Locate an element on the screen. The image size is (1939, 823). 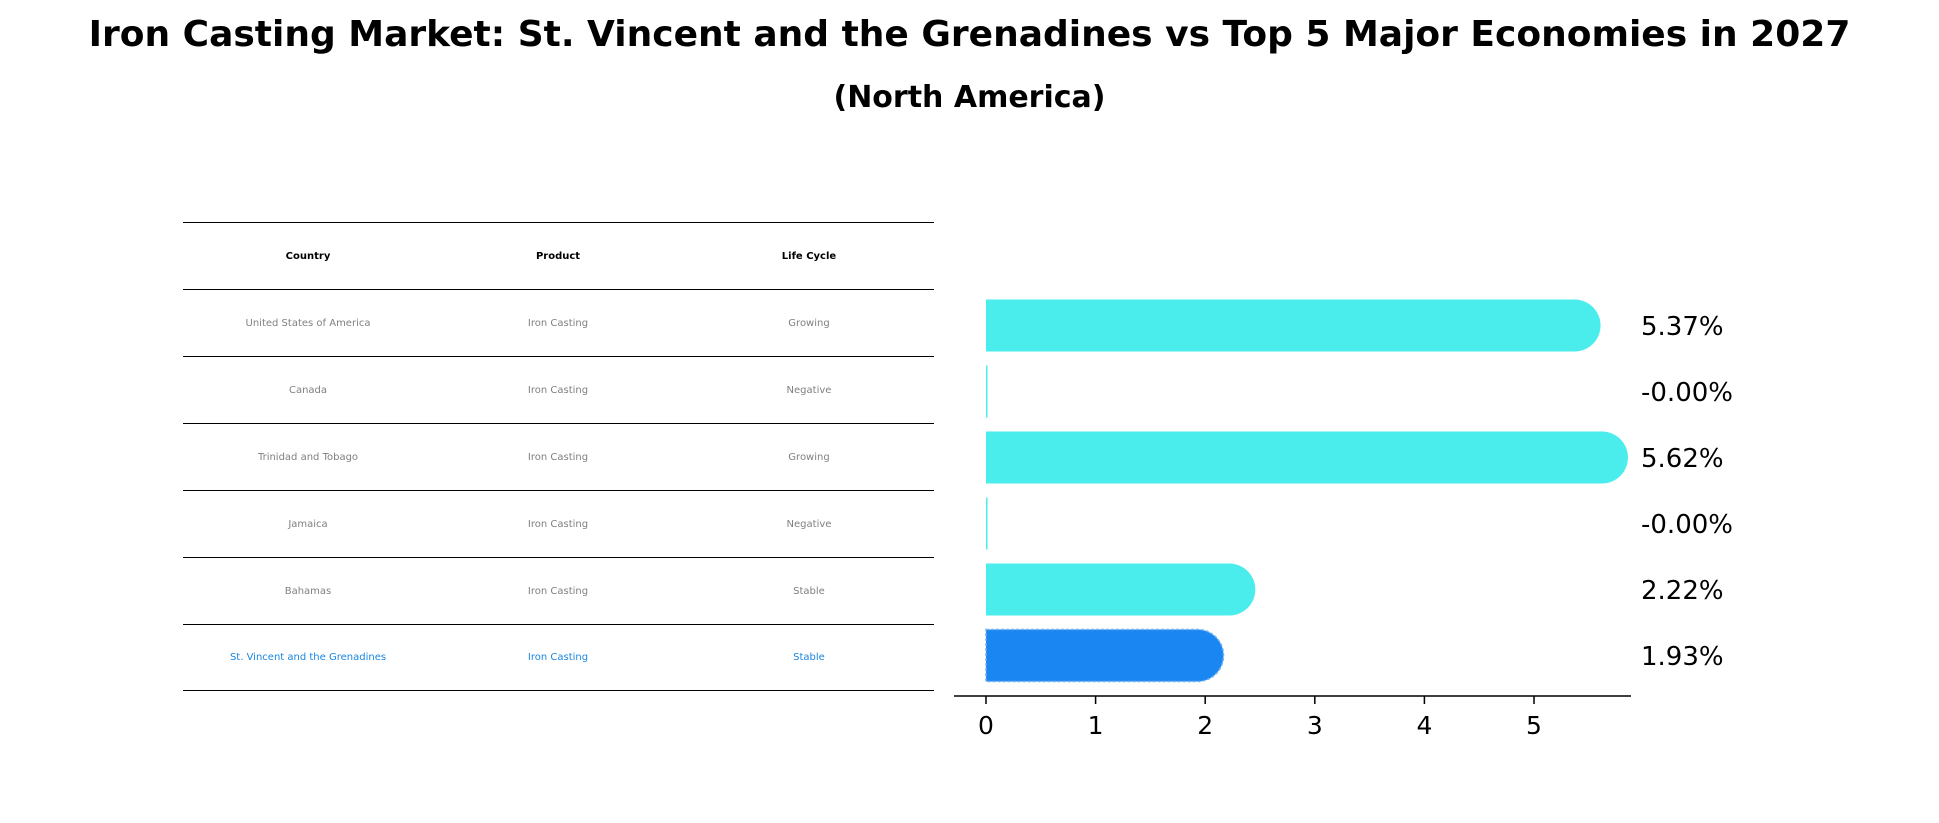
value-label: 2.22% is located at coordinates (1682, 591).